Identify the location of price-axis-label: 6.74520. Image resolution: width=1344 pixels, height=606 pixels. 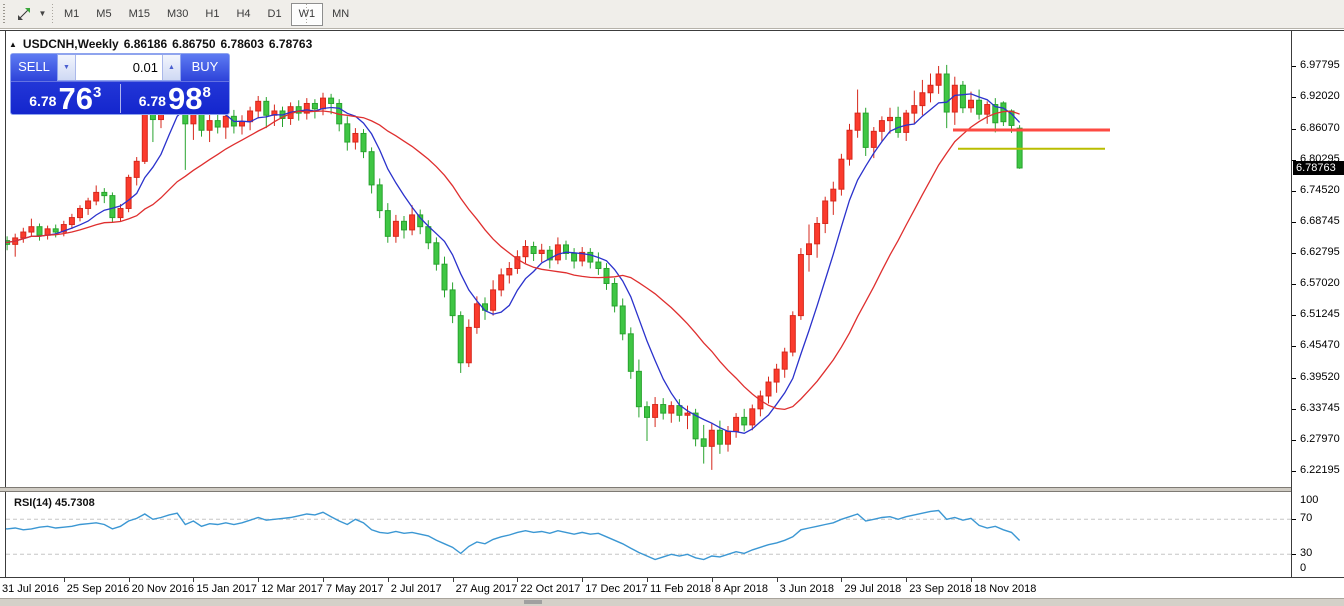
(1320, 189).